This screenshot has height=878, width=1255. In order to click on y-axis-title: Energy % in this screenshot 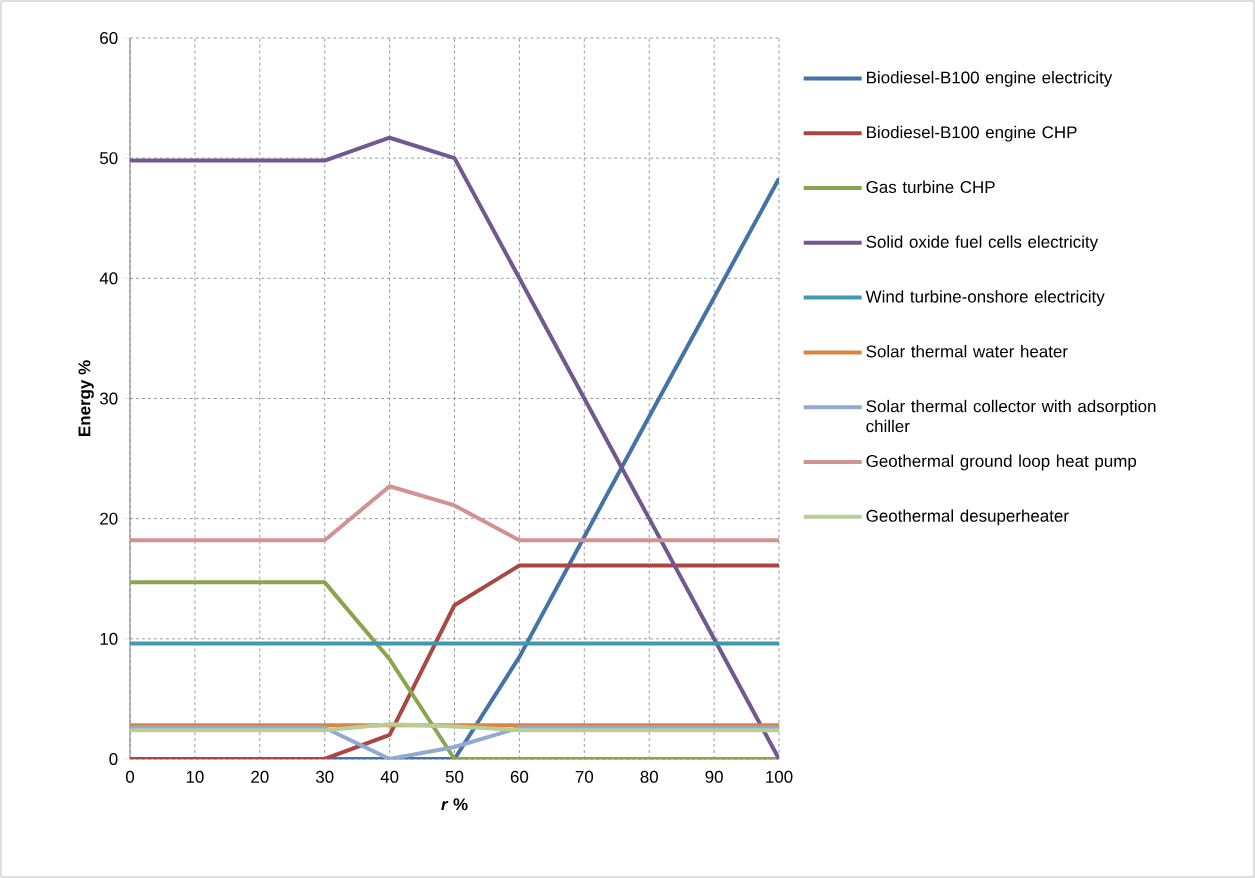, I will do `click(86, 398)`.